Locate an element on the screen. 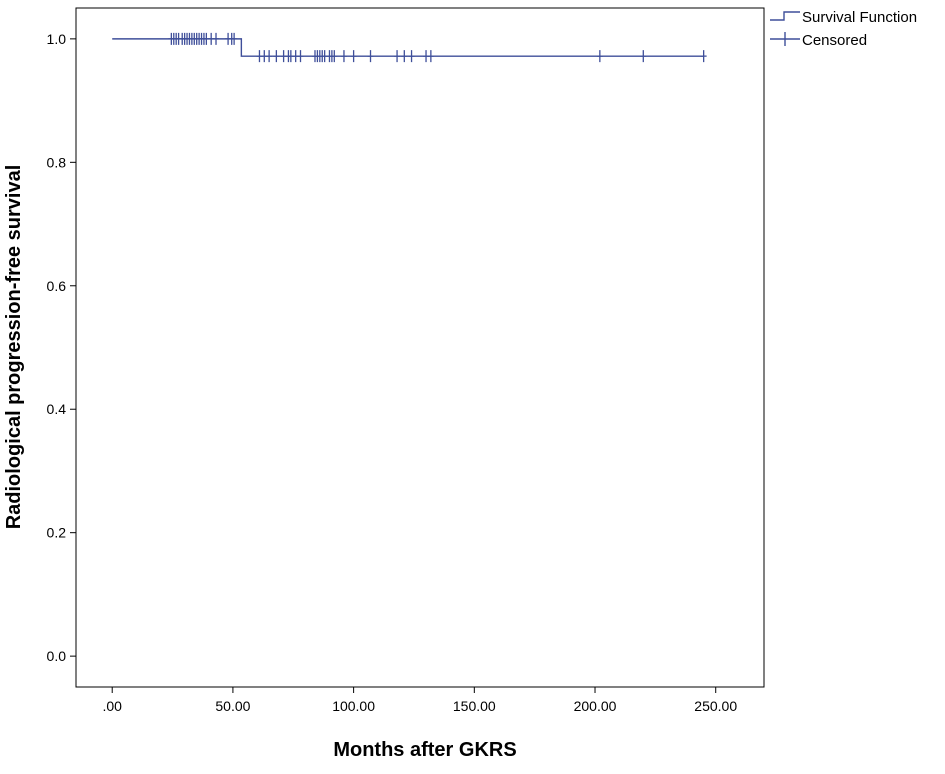  x-axis-title: Months after GKRS is located at coordinates (424, 750).